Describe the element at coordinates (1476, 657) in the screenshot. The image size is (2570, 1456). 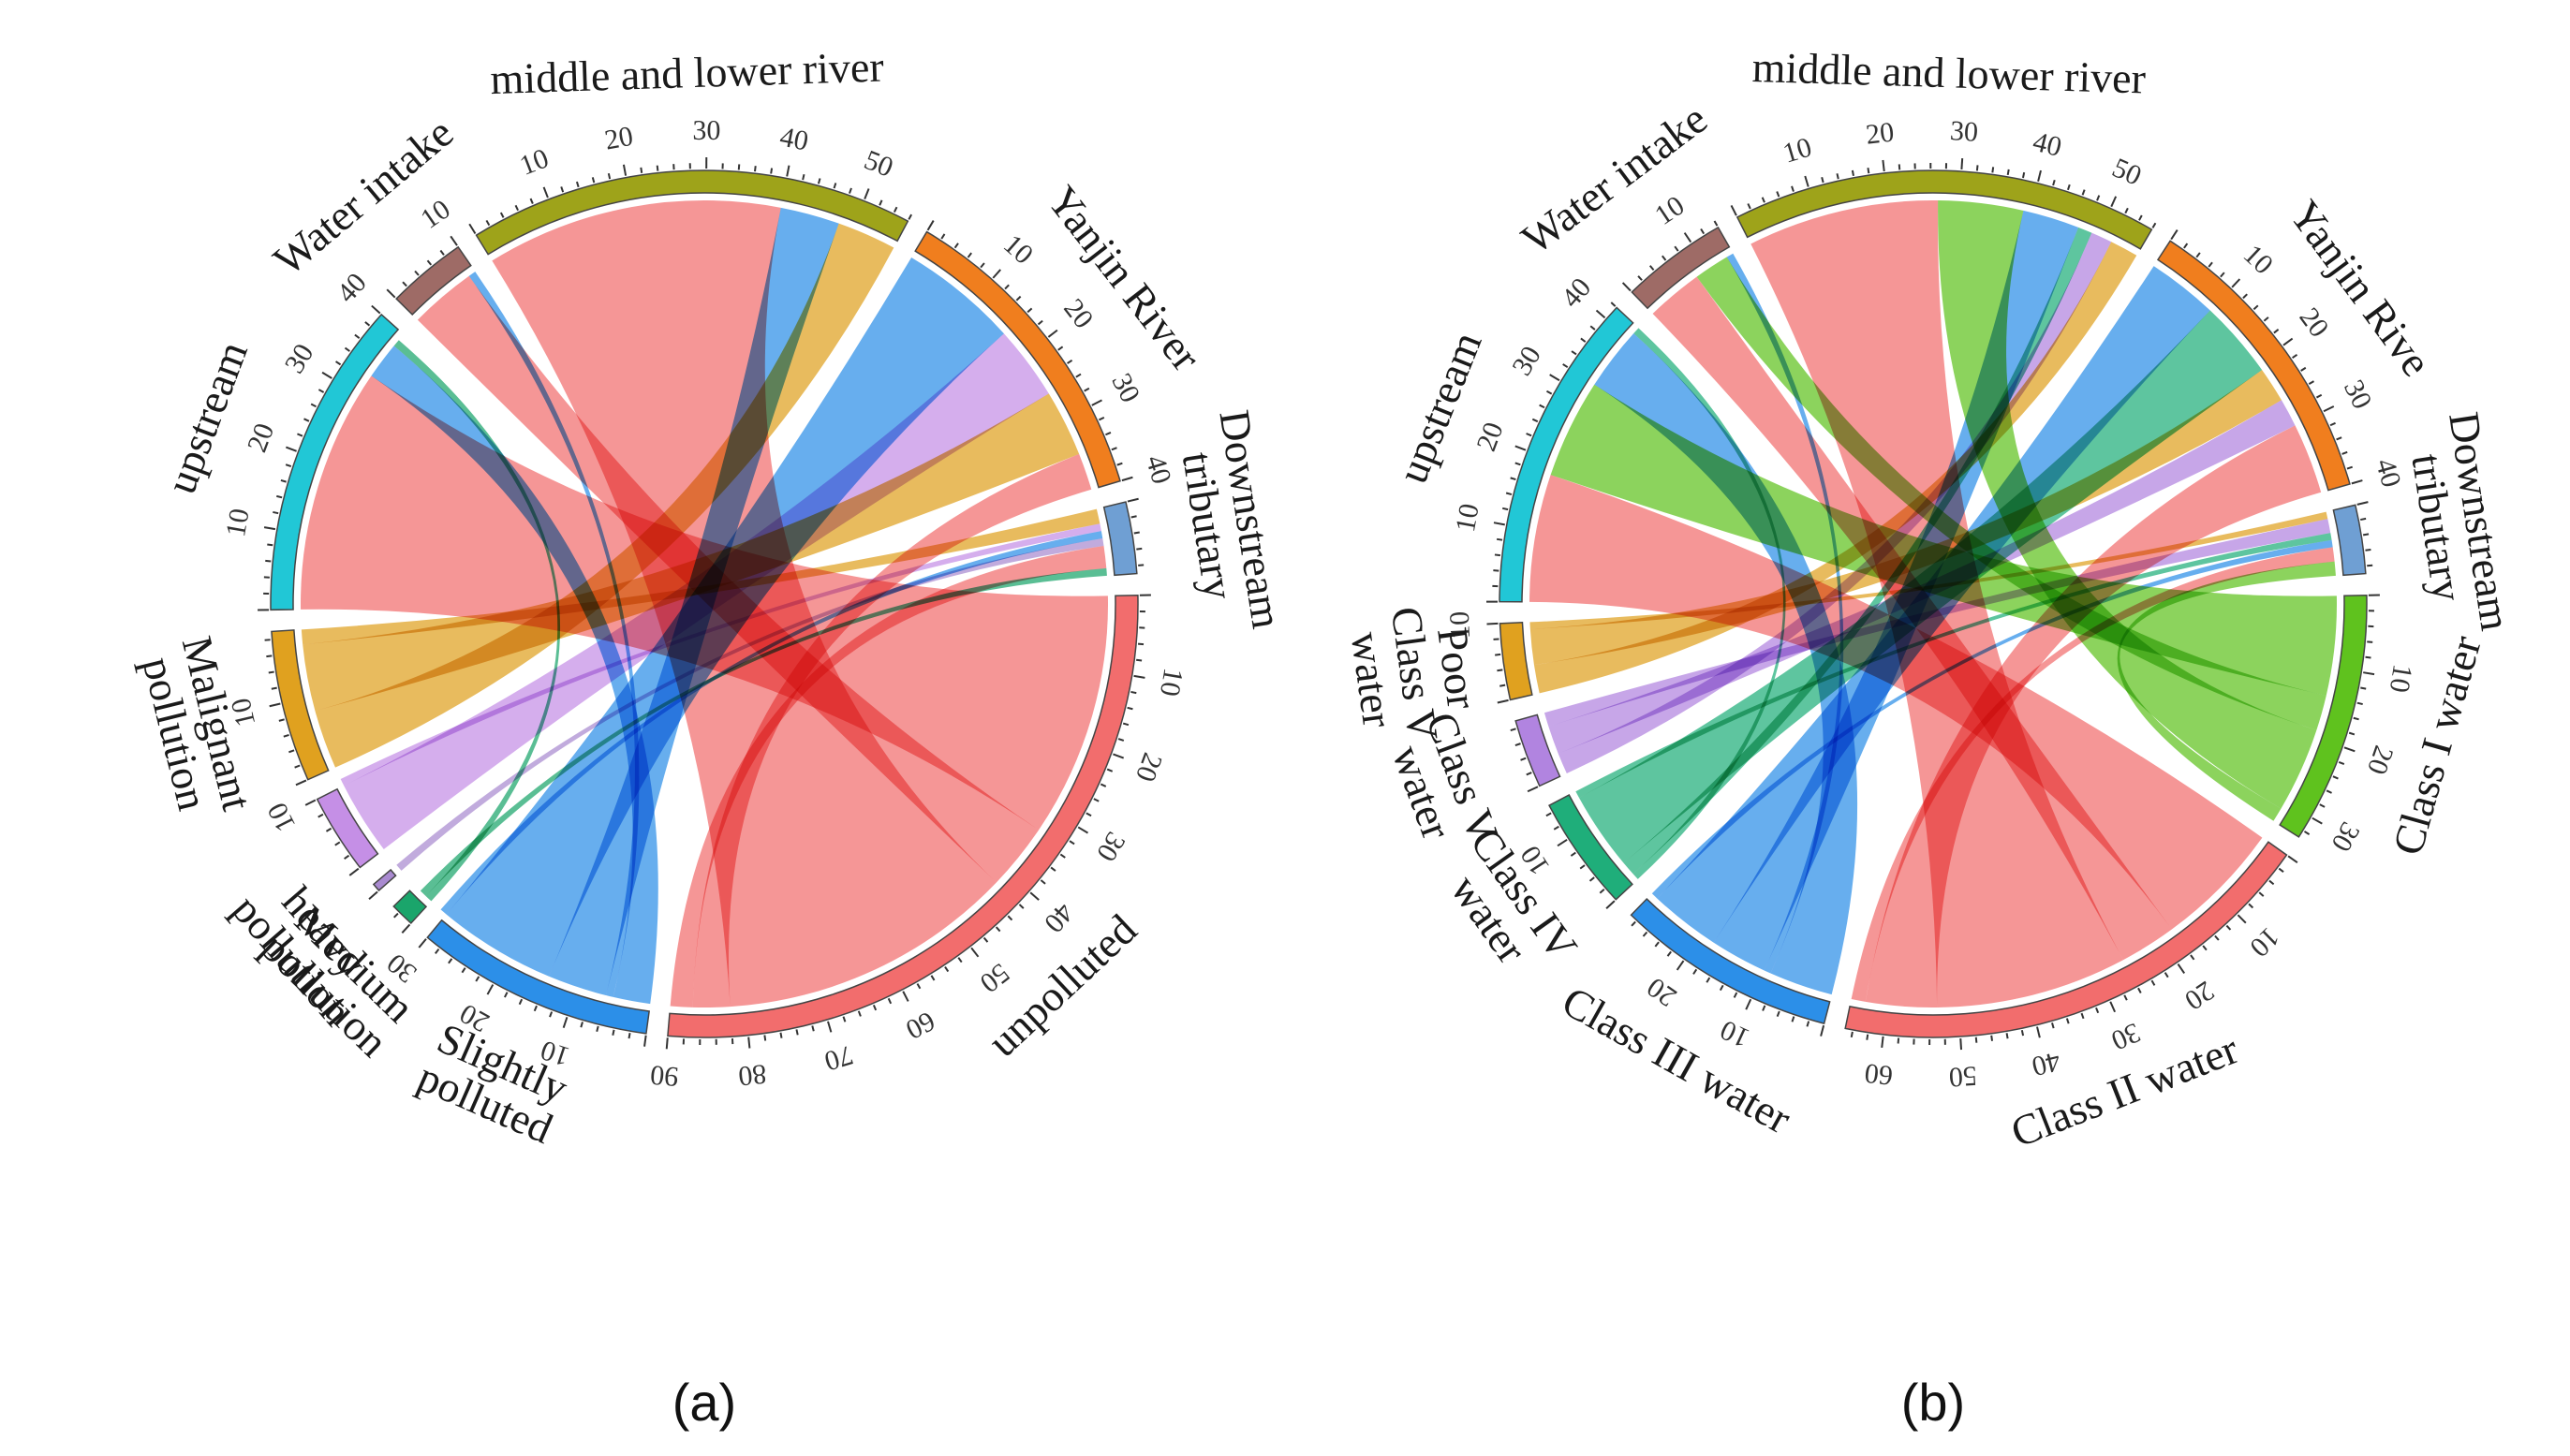
I see `ticks-poor-class-v-water: 10` at that location.